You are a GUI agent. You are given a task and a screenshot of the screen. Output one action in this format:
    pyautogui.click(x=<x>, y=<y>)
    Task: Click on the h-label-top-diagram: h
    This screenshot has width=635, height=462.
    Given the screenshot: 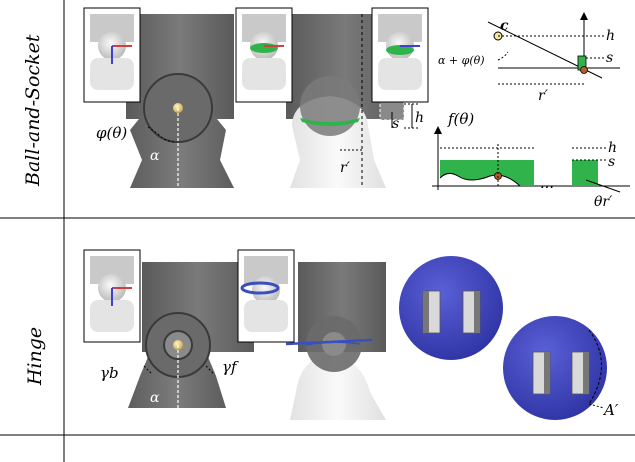 What is the action you would take?
    pyautogui.click(x=610, y=36)
    